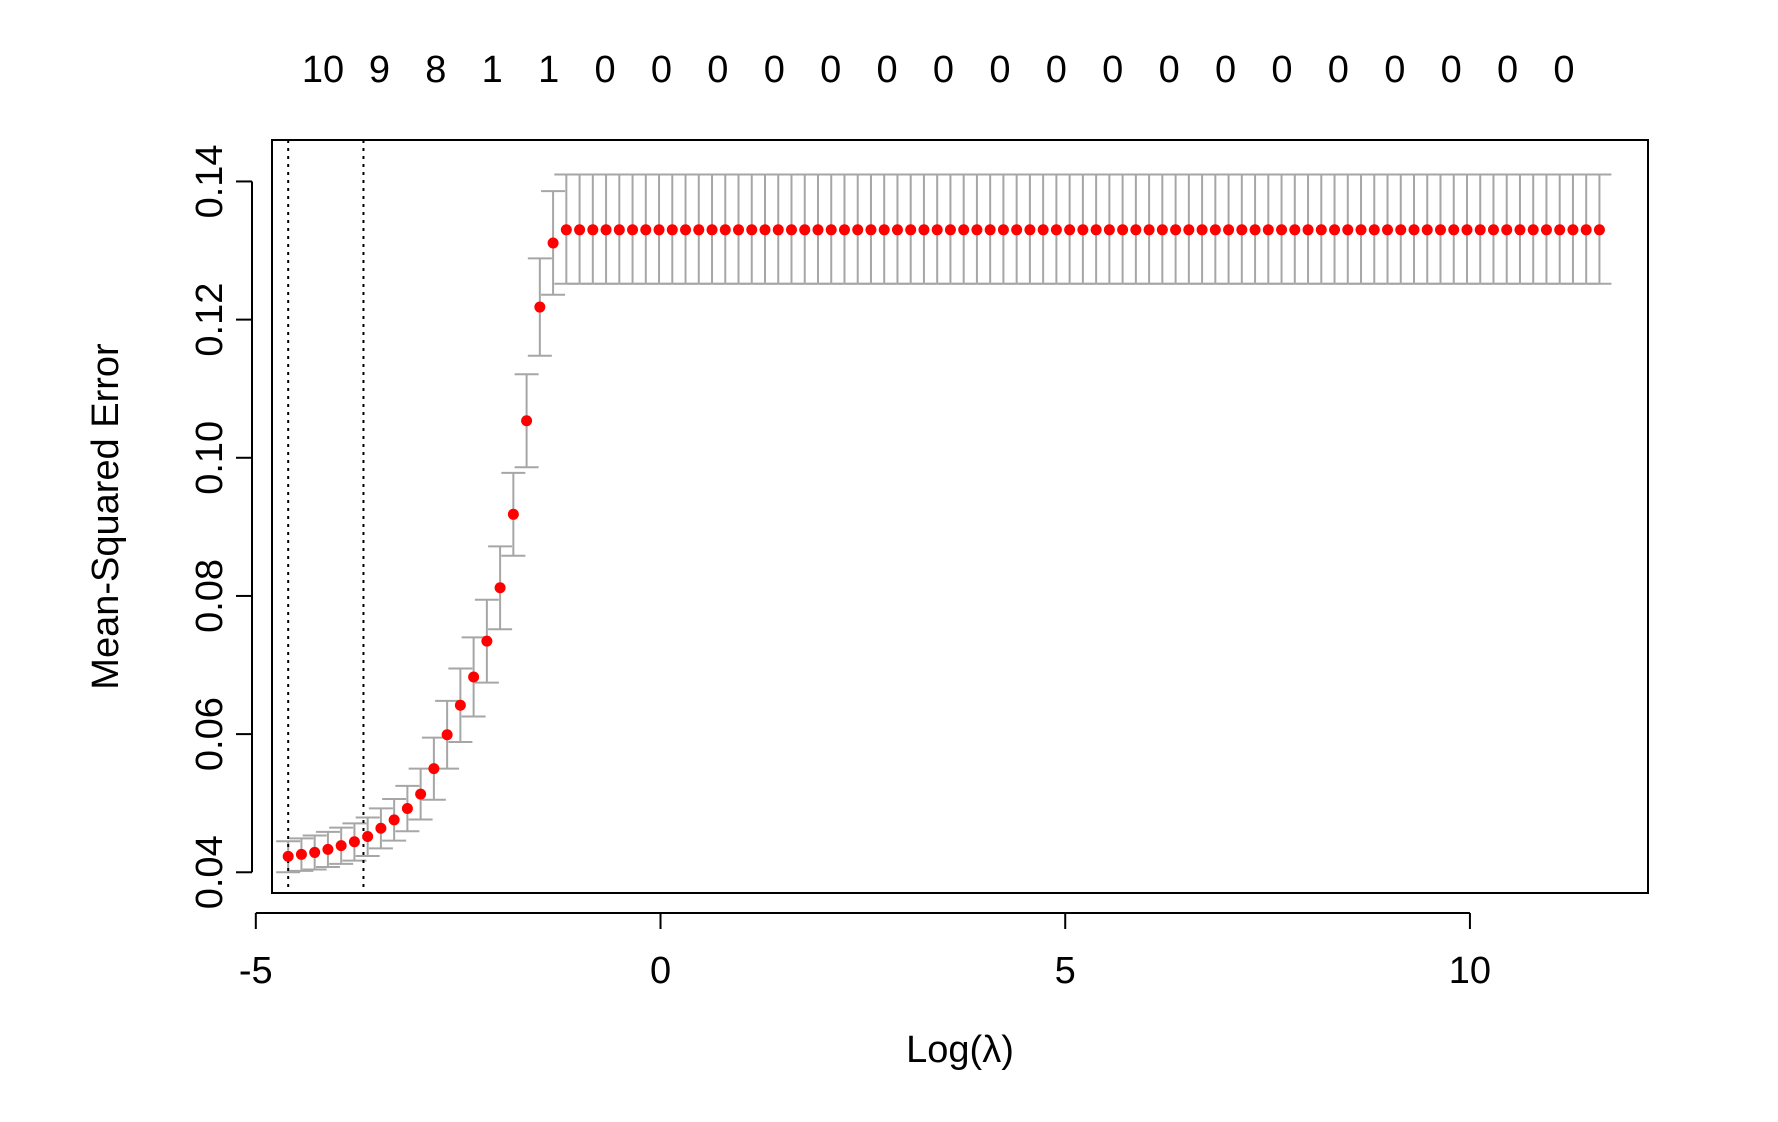  I want to click on y-tick-label: 0.08, so click(210, 596).